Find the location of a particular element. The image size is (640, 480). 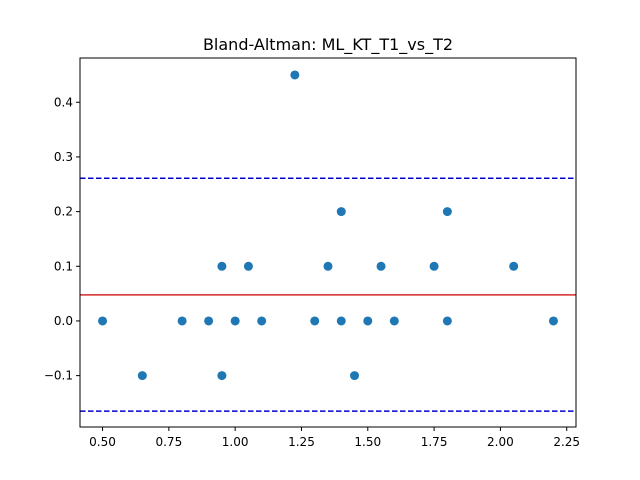

x-axis: 0.50 0.75 1.00 1.25 1.50 1.75 2.00 2.25 is located at coordinates (334, 438).